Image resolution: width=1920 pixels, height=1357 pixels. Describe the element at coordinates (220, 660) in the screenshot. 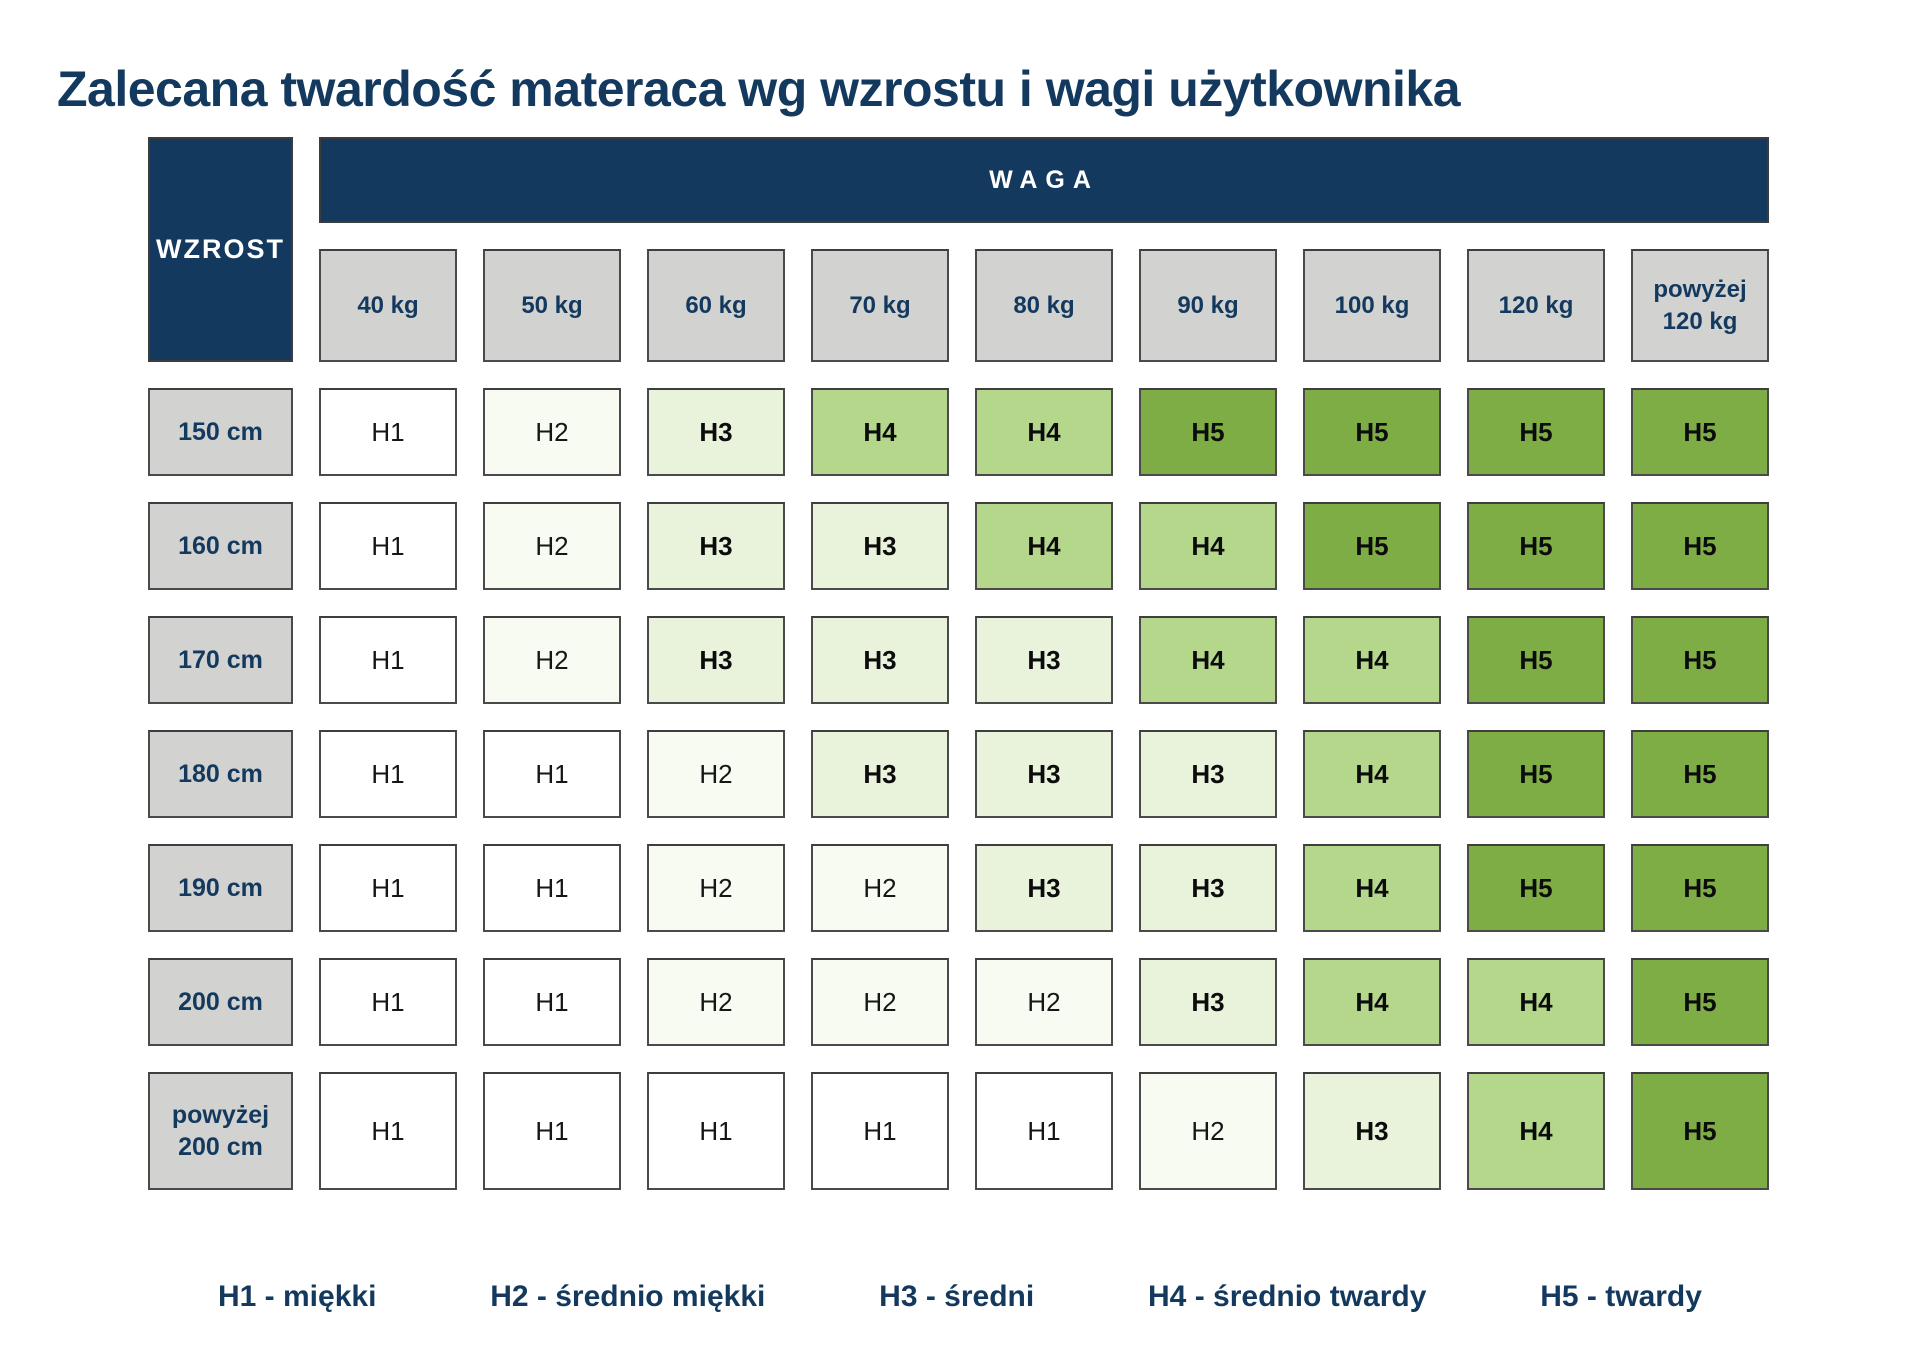

I see `height-header-cell: 170 cm` at that location.